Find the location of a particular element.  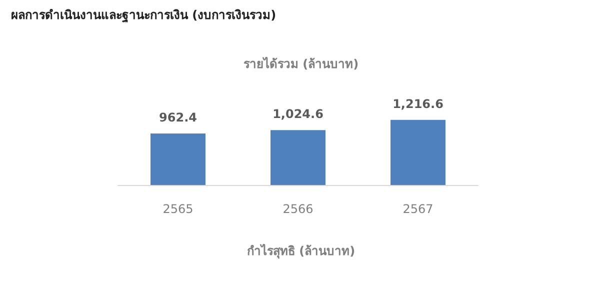

x-tick-label: 2566 is located at coordinates (298, 209).